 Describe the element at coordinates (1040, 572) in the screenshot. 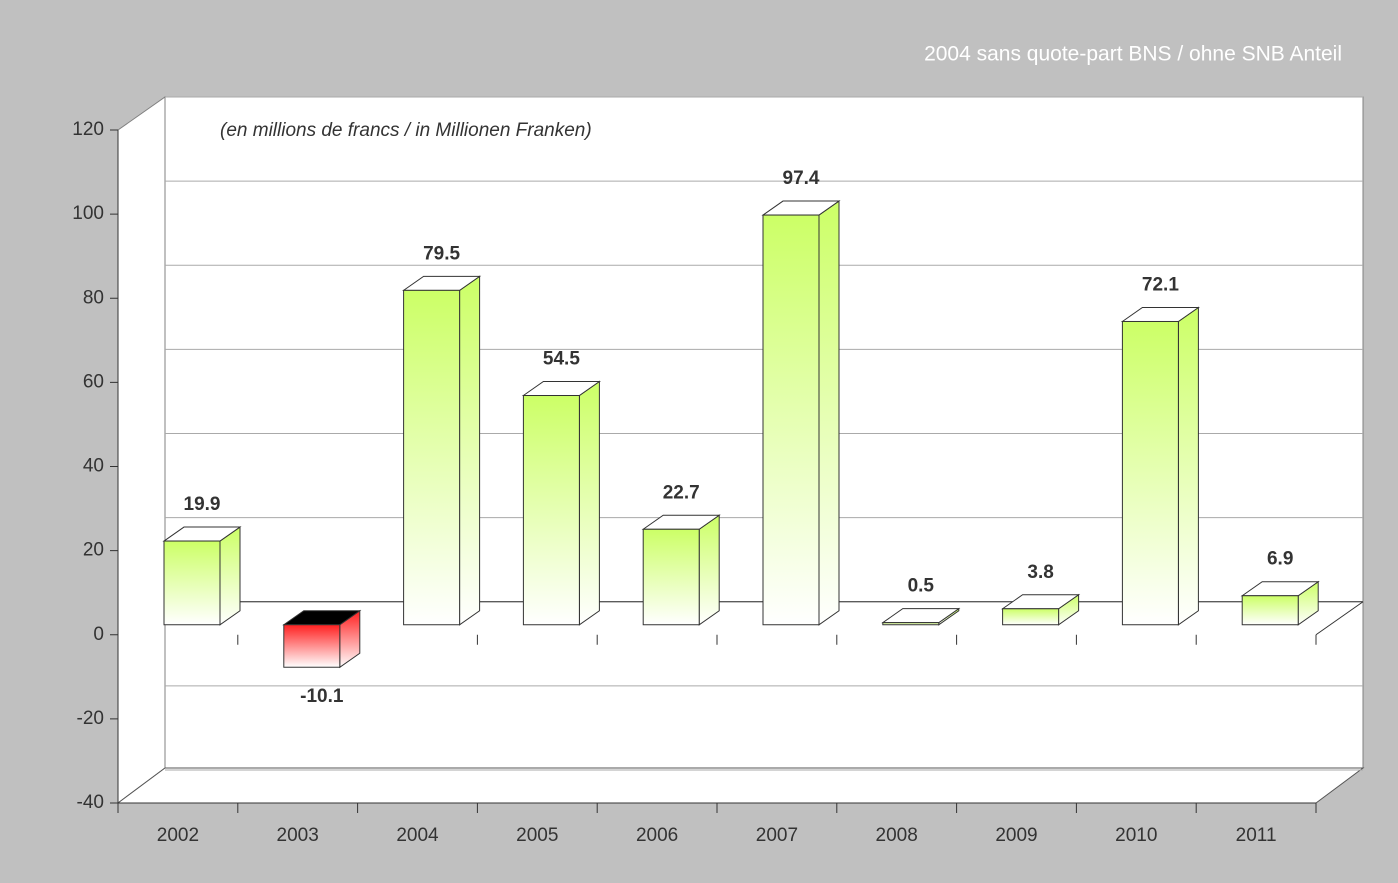

I see `value-label: 3.8` at that location.